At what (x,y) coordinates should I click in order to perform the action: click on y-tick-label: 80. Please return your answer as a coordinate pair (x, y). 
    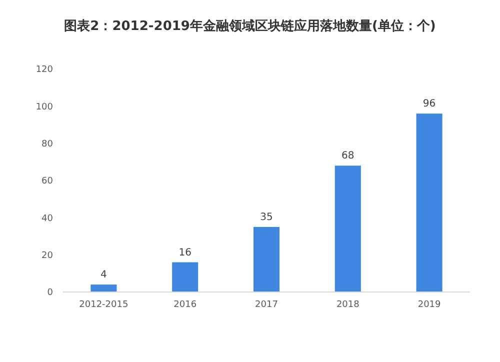
    Looking at the image, I should click on (48, 144).